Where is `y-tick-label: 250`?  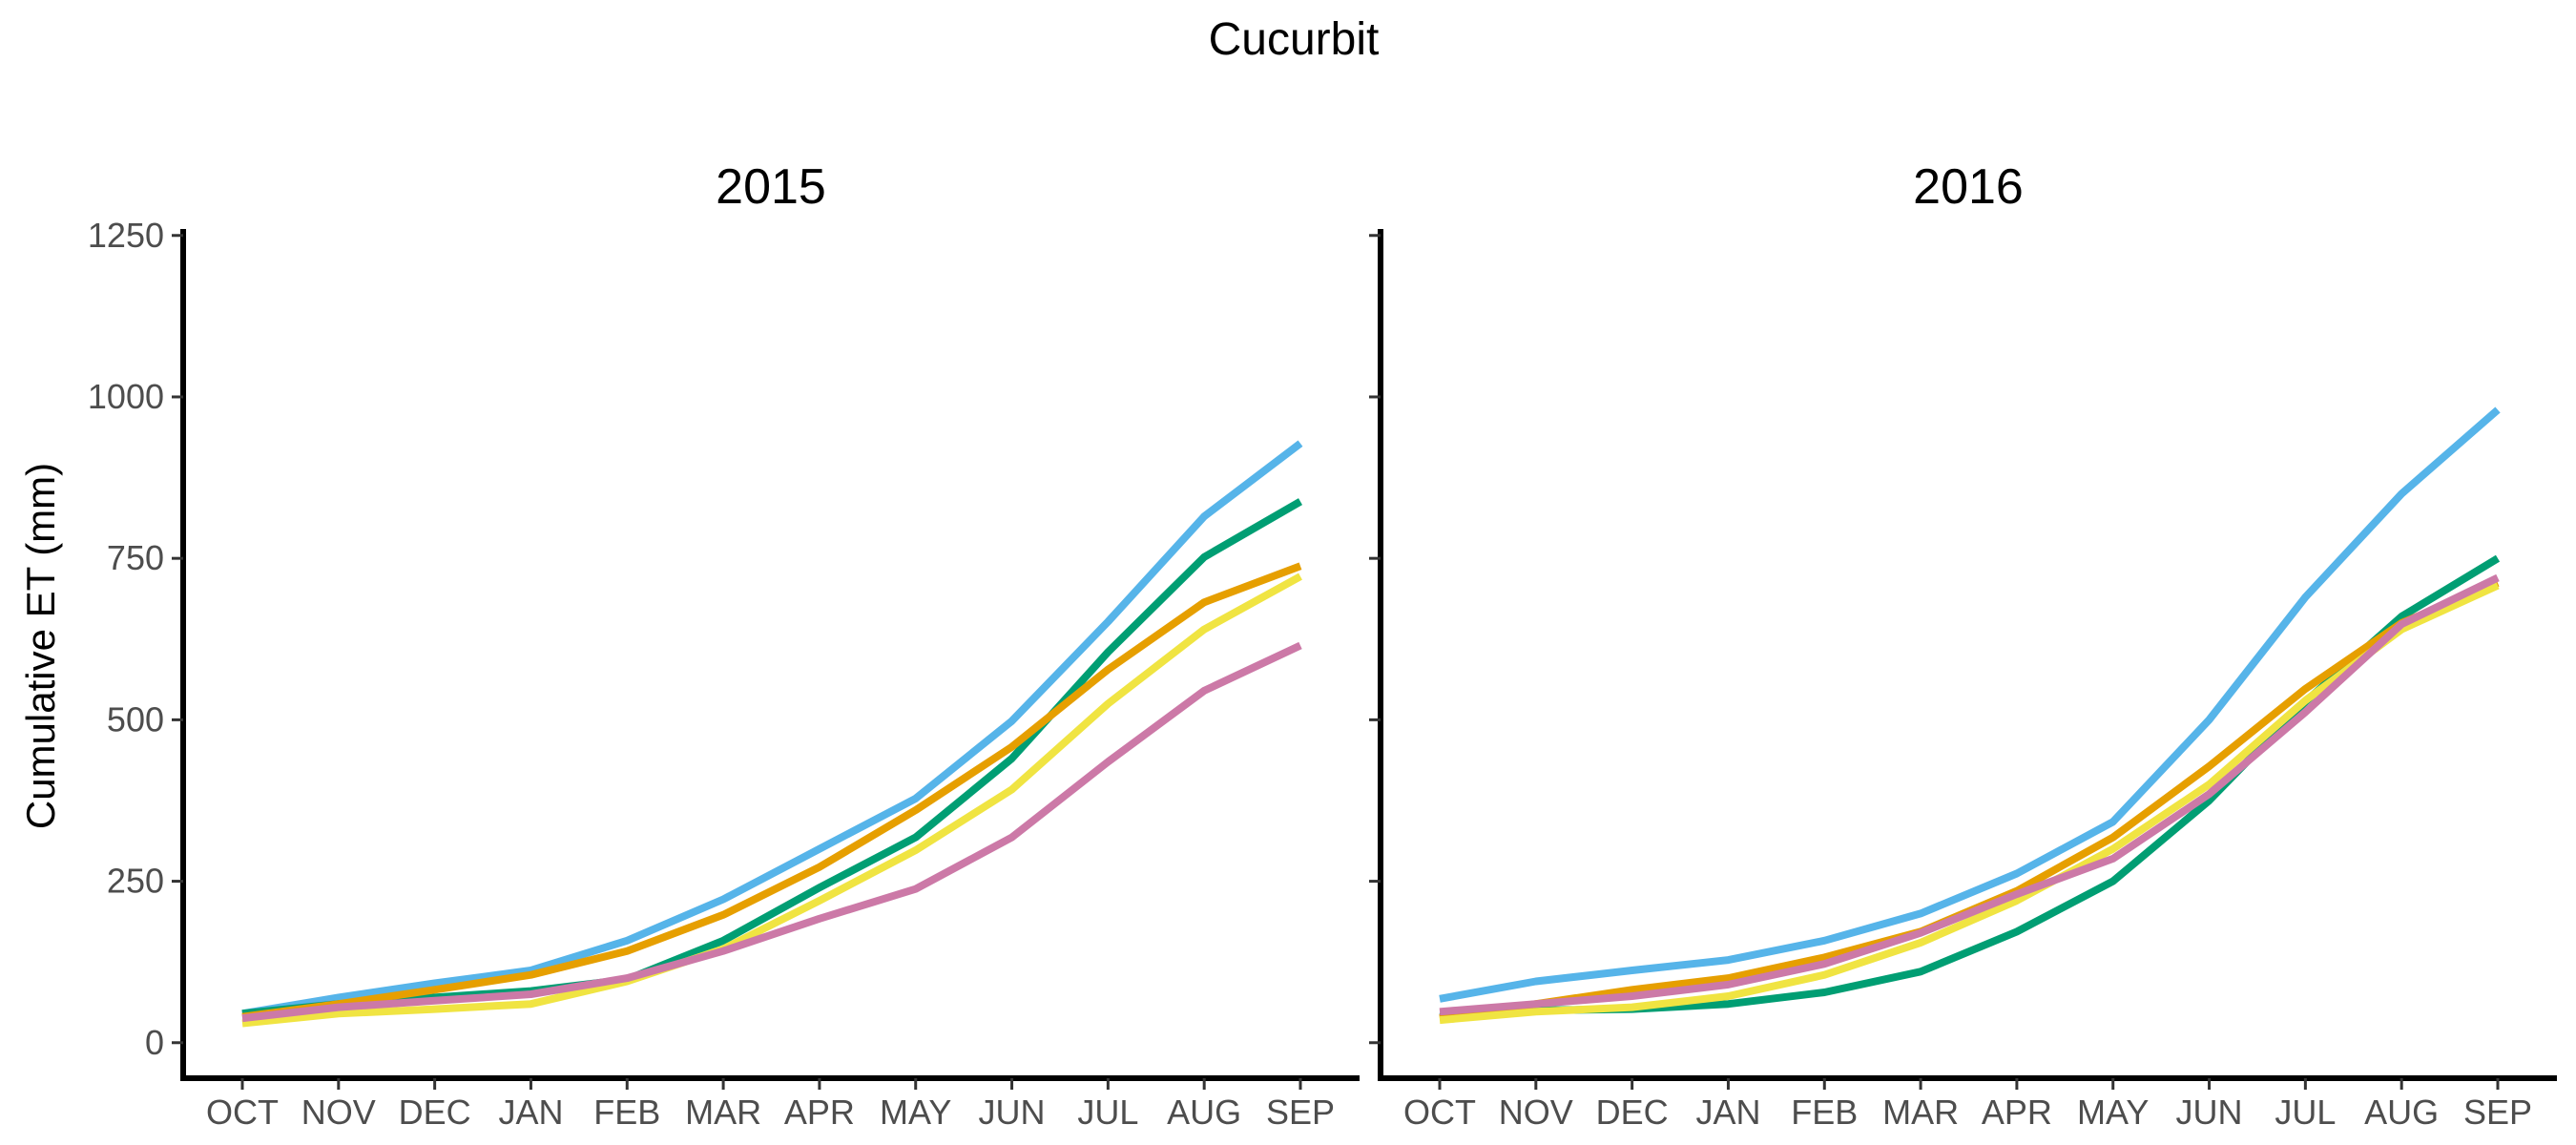
y-tick-label: 250 is located at coordinates (135, 881).